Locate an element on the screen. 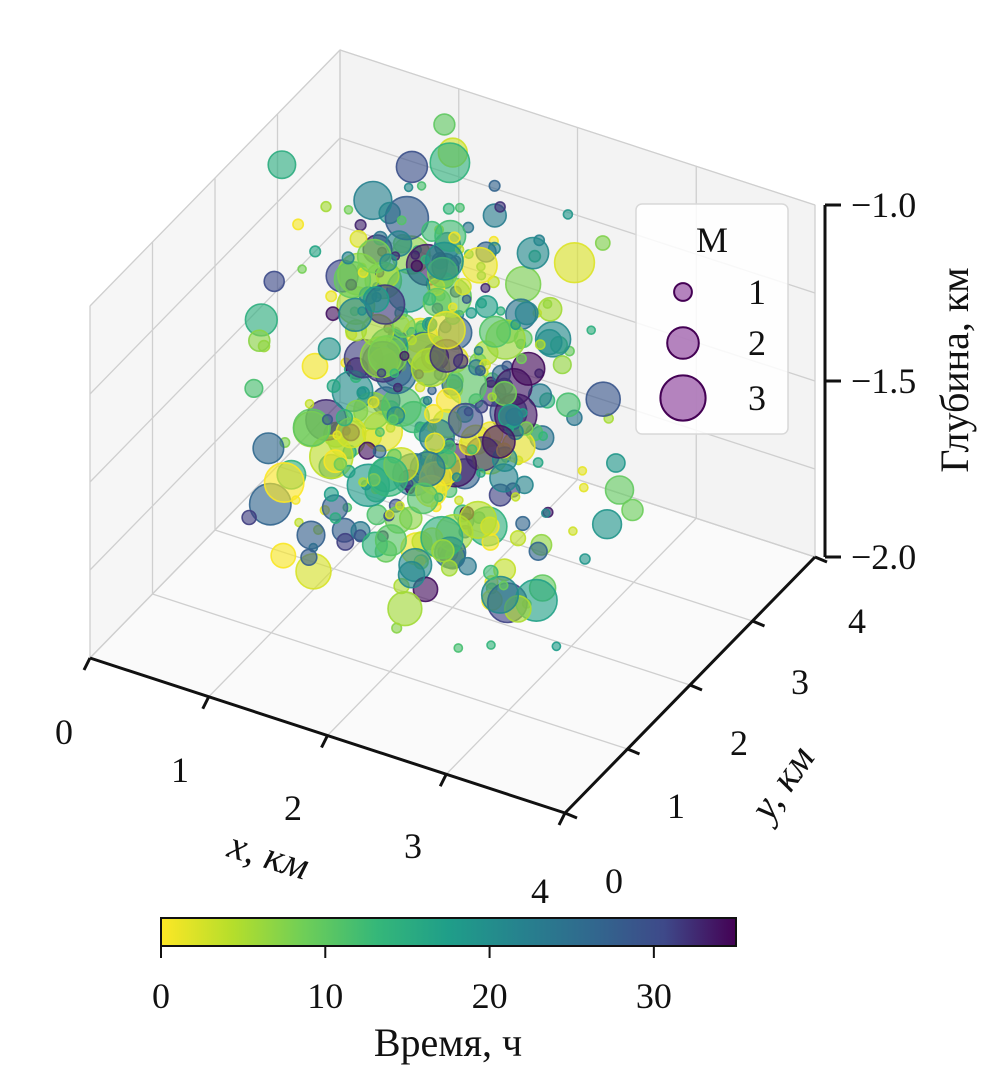  colorbar-tick-label: 30 is located at coordinates (654, 996).